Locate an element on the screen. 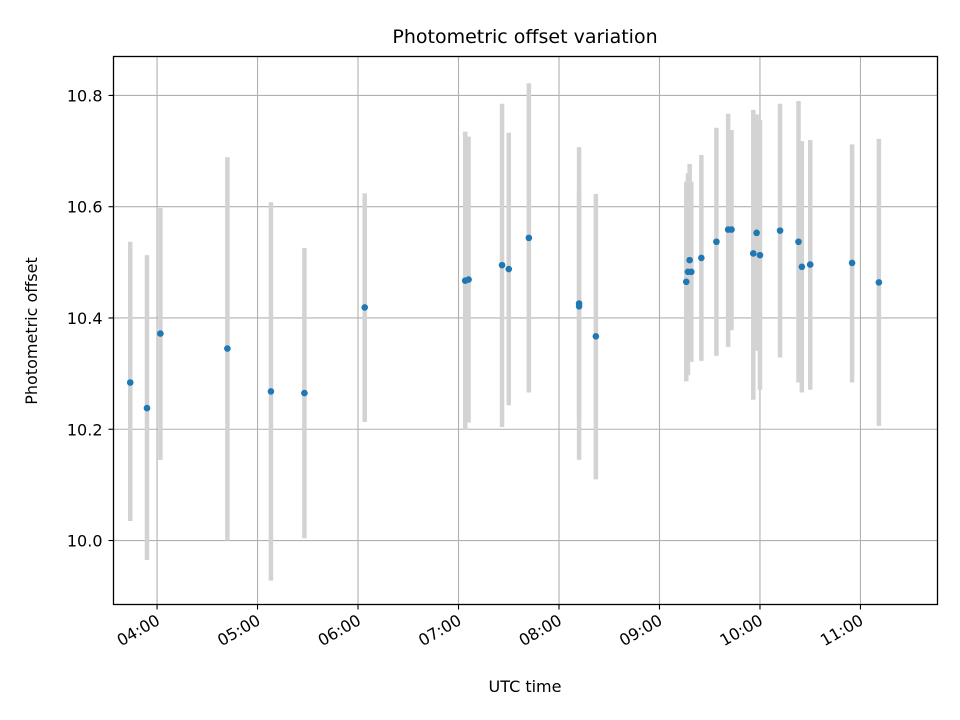 This screenshot has width=960, height=720. y-tick-label: 10.8 is located at coordinates (85, 95).